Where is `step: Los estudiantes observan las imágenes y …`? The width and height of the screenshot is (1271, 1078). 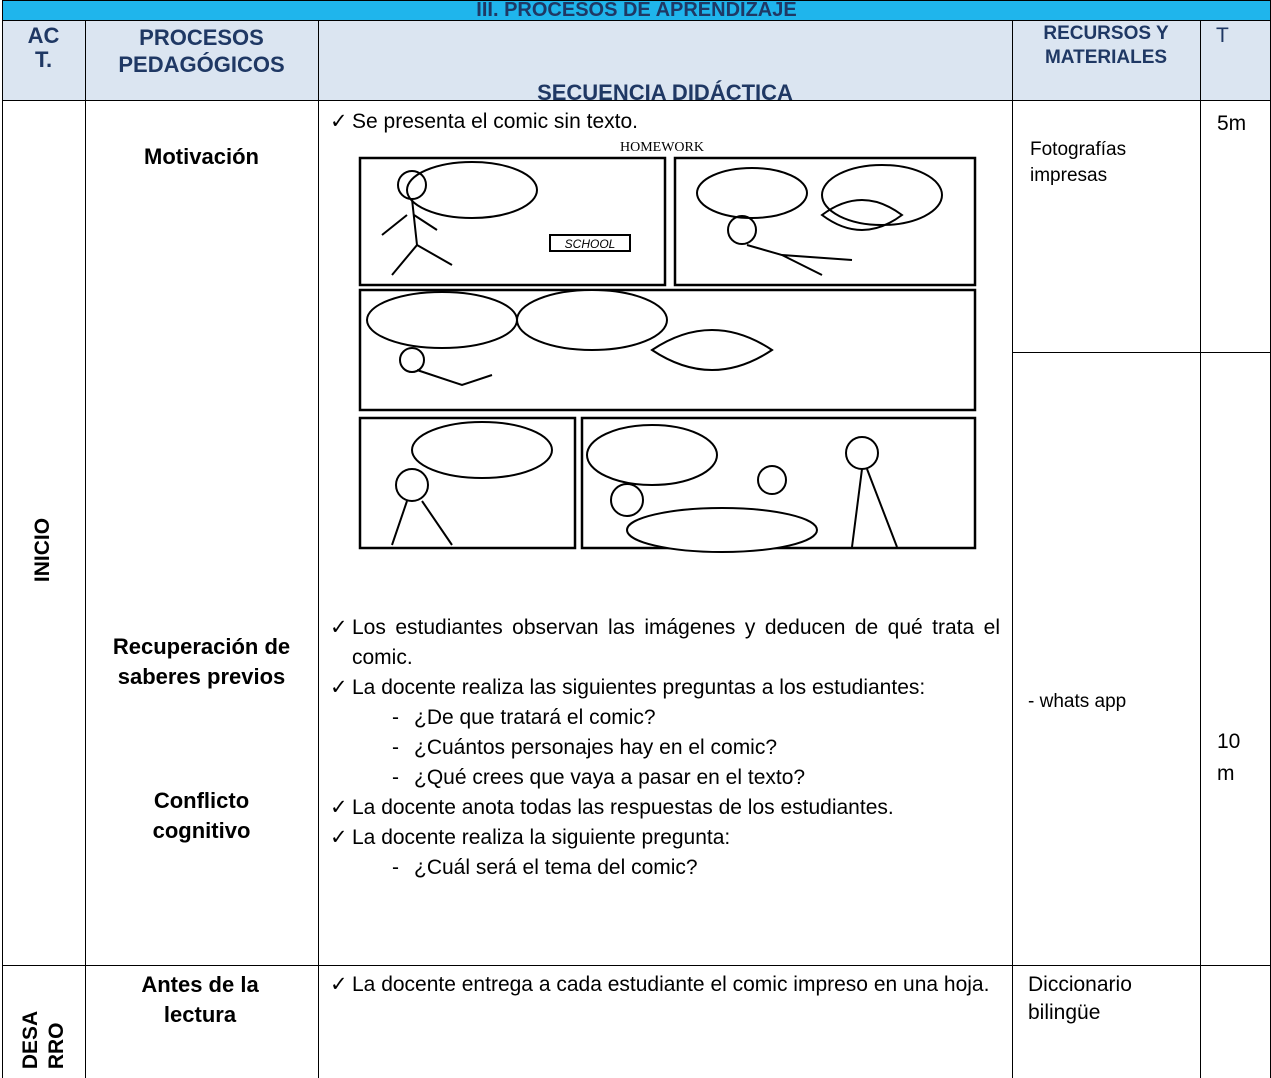 step: Los estudiantes observan las imágenes y … is located at coordinates (665, 643).